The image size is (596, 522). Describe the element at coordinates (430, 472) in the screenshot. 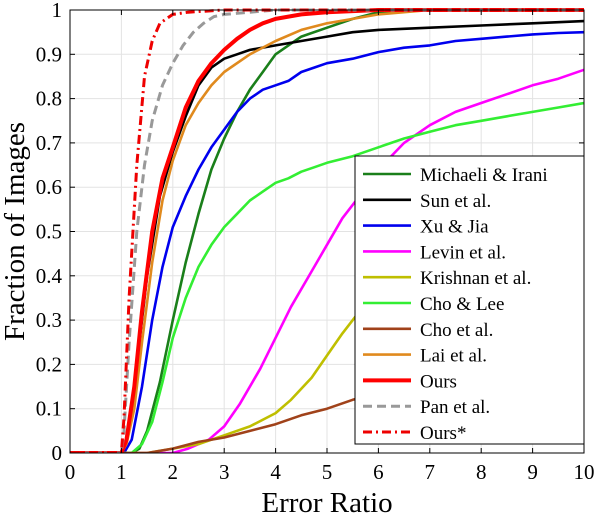

I see `x-tick-label: 7` at that location.